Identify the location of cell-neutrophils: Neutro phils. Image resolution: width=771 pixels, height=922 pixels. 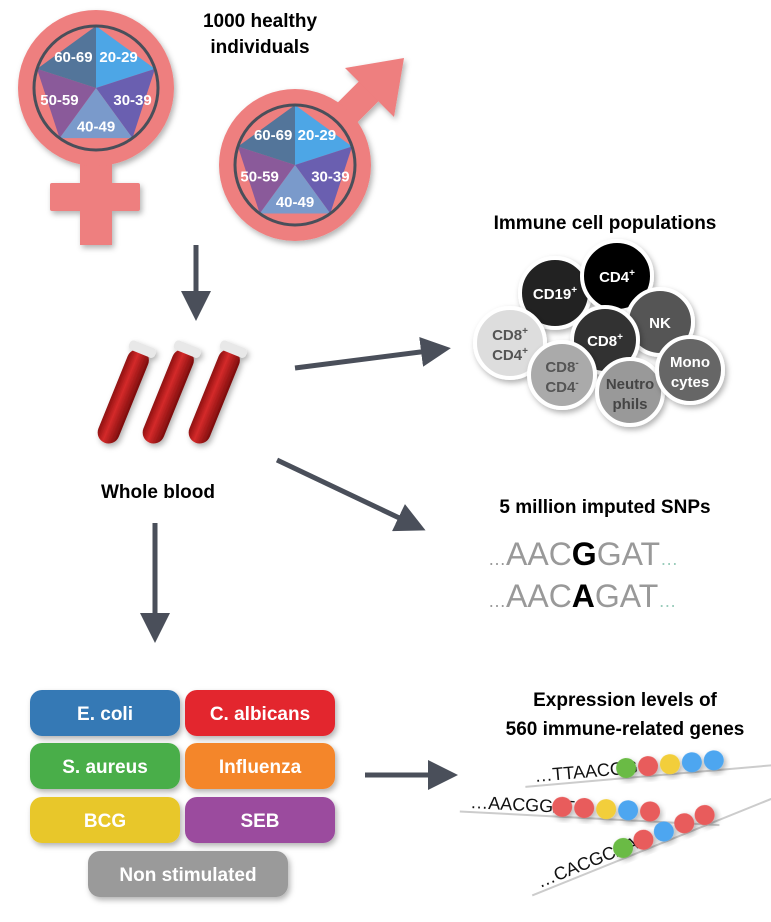
(630, 392).